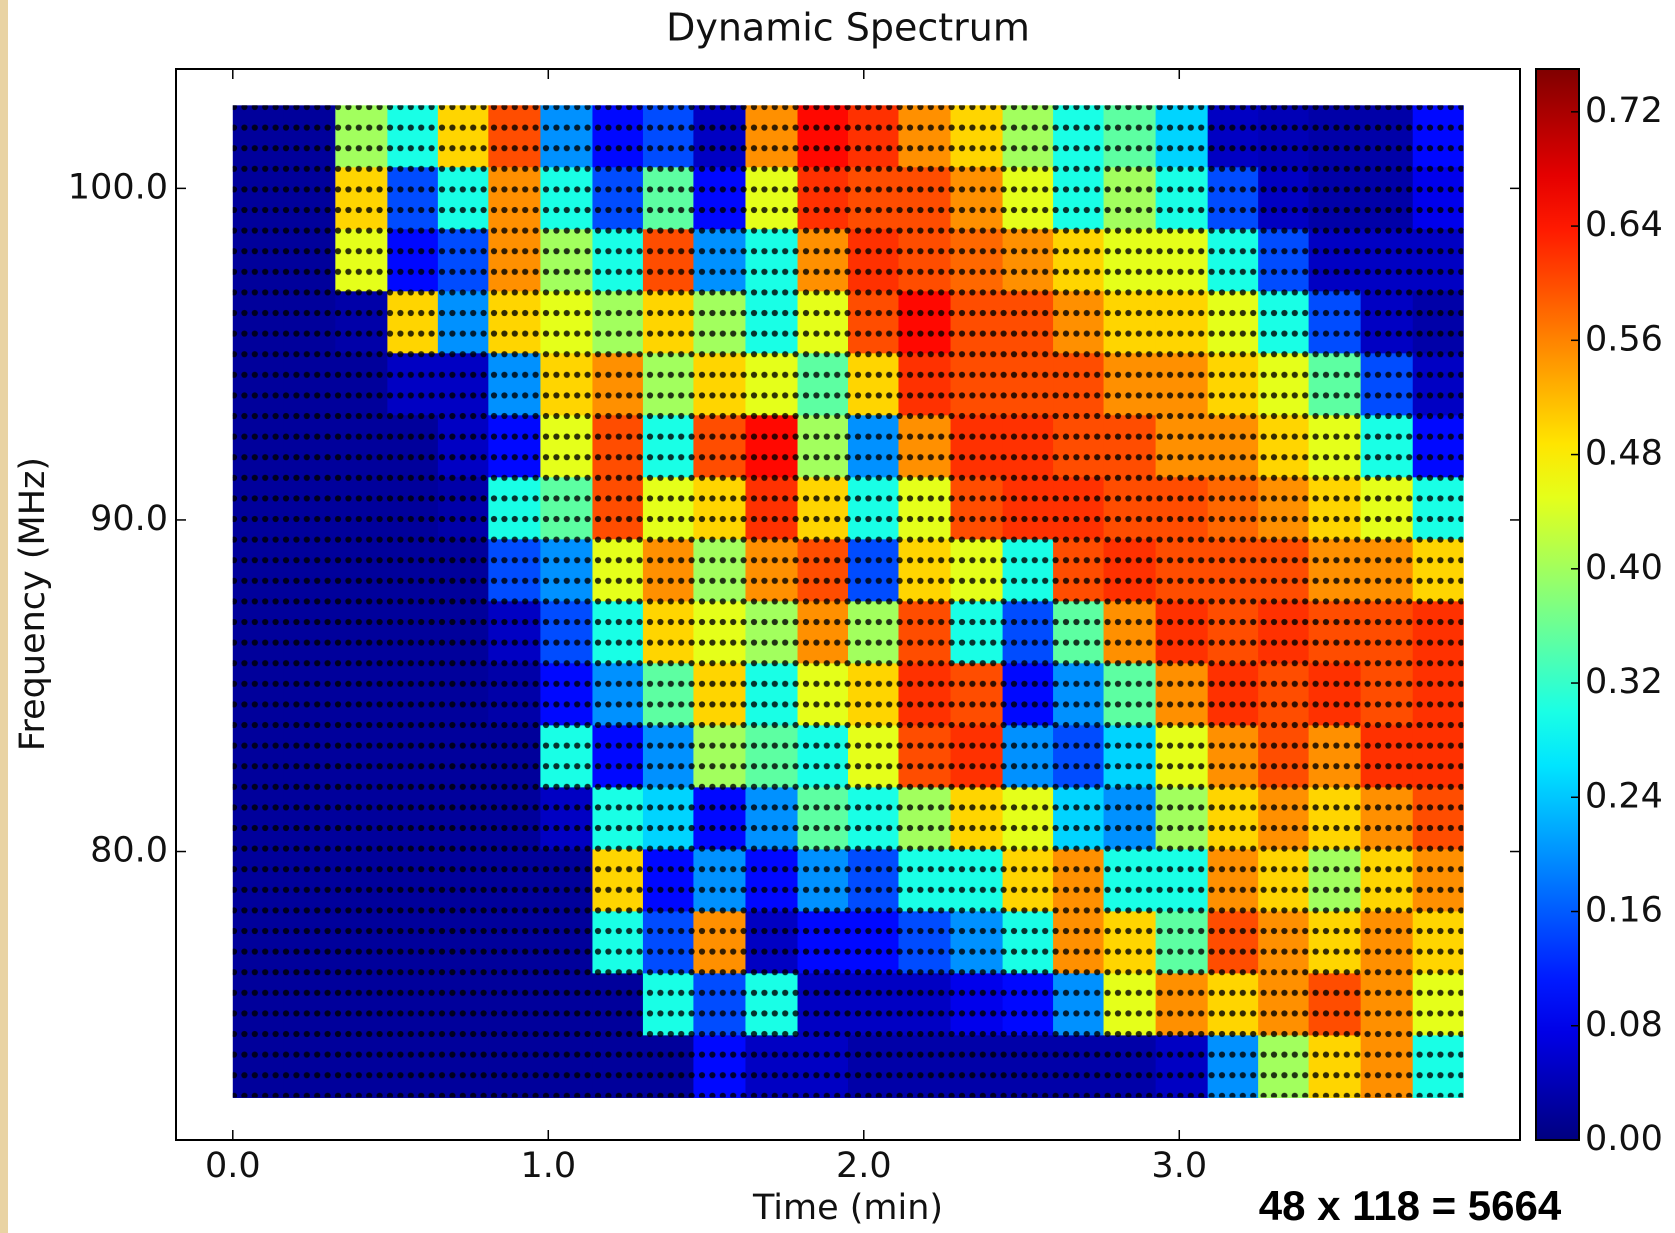 Image resolution: width=1675 pixels, height=1233 pixels. I want to click on colorbar-tick-label: 0.32, so click(1624, 682).